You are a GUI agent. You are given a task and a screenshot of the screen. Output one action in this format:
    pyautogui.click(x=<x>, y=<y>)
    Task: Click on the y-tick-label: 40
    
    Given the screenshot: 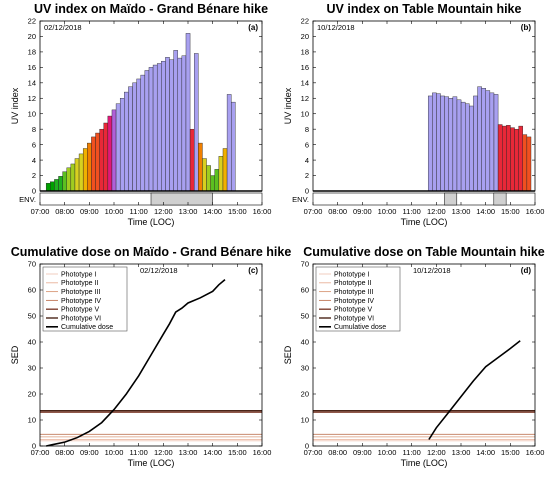 What is the action you would take?
    pyautogui.click(x=32, y=342)
    